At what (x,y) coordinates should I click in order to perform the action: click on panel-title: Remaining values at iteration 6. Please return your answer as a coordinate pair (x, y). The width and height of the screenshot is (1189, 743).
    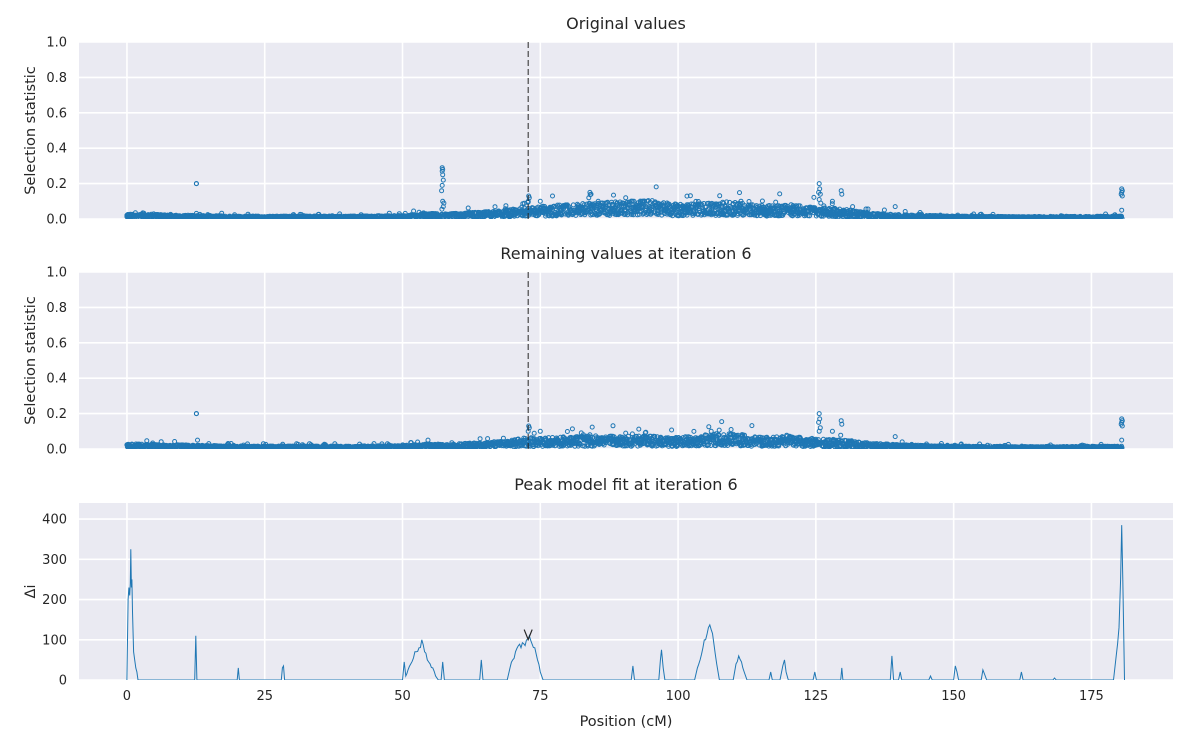
    Looking at the image, I should click on (625, 253).